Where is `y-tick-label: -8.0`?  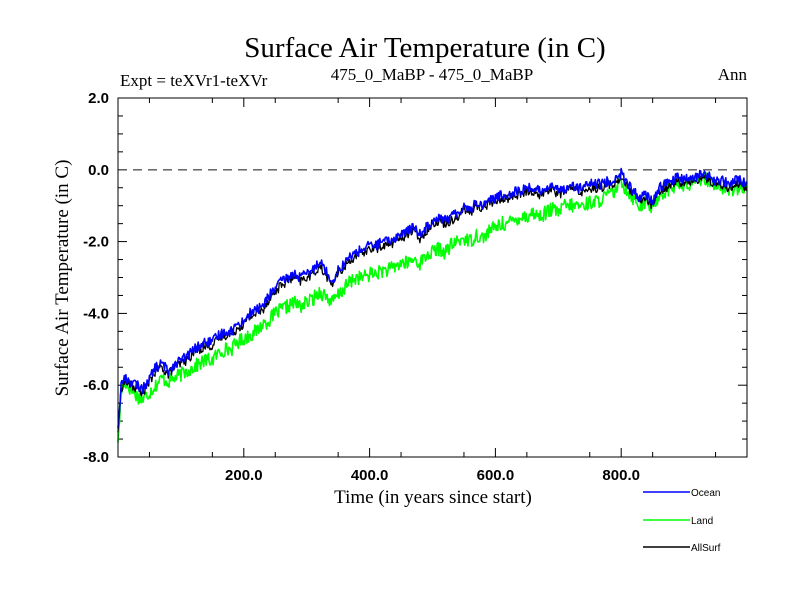 y-tick-label: -8.0 is located at coordinates (96, 457).